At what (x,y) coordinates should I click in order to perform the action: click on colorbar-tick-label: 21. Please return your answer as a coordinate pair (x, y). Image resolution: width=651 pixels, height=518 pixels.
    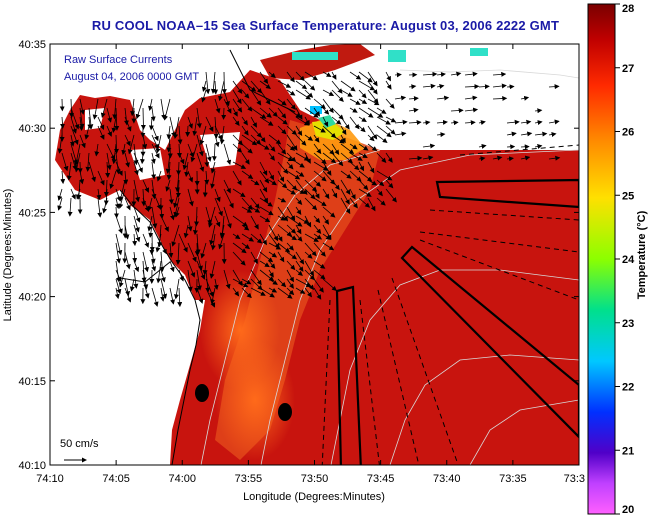
    Looking at the image, I should click on (628, 451).